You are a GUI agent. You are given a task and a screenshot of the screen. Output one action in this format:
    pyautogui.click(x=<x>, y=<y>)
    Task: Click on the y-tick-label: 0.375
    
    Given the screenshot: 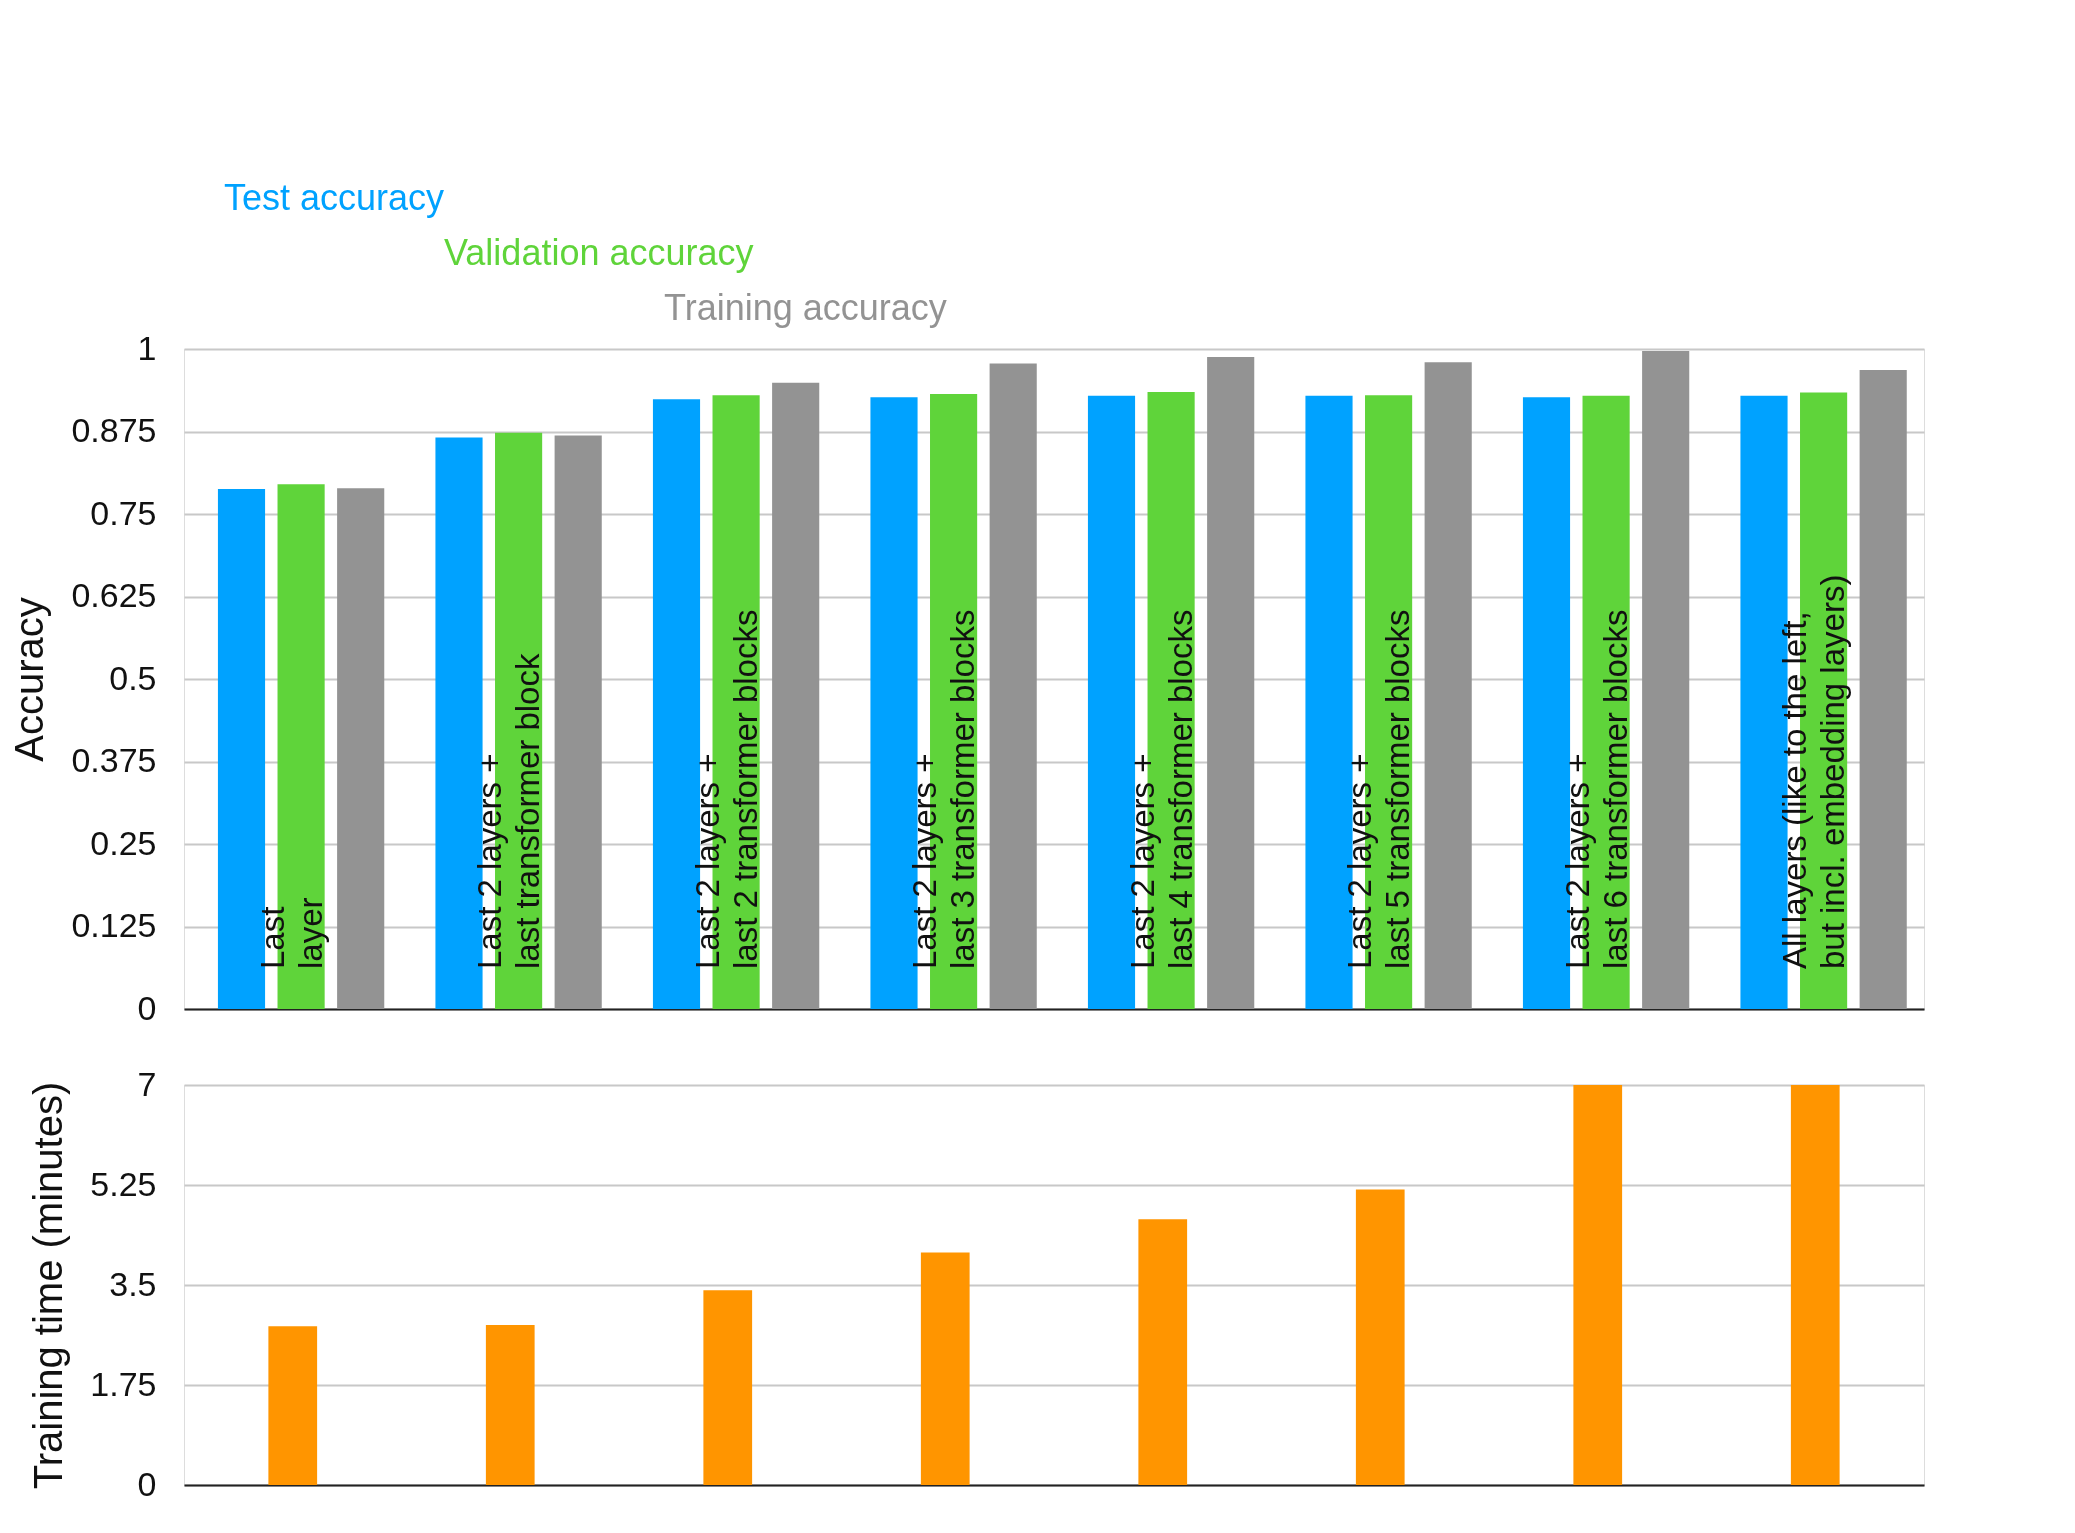 What is the action you would take?
    pyautogui.click(x=114, y=760)
    